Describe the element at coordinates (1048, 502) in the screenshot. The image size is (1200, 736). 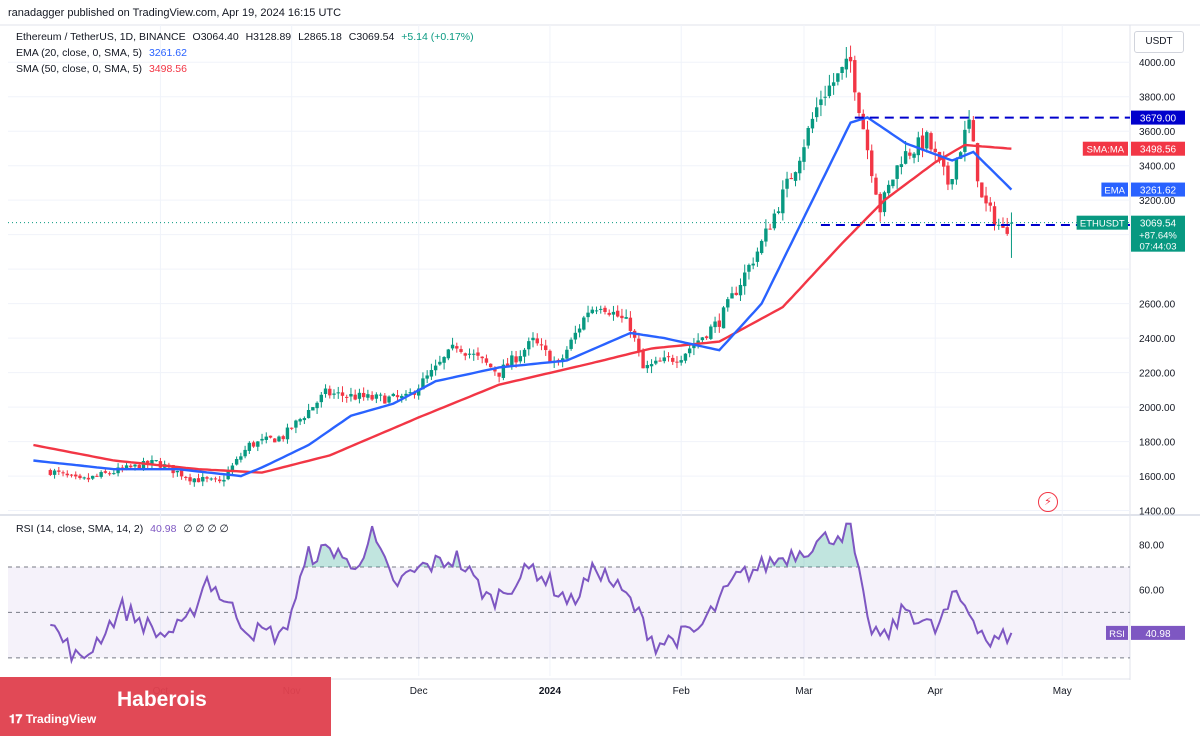
I see `lightning-icon: ⚡` at that location.